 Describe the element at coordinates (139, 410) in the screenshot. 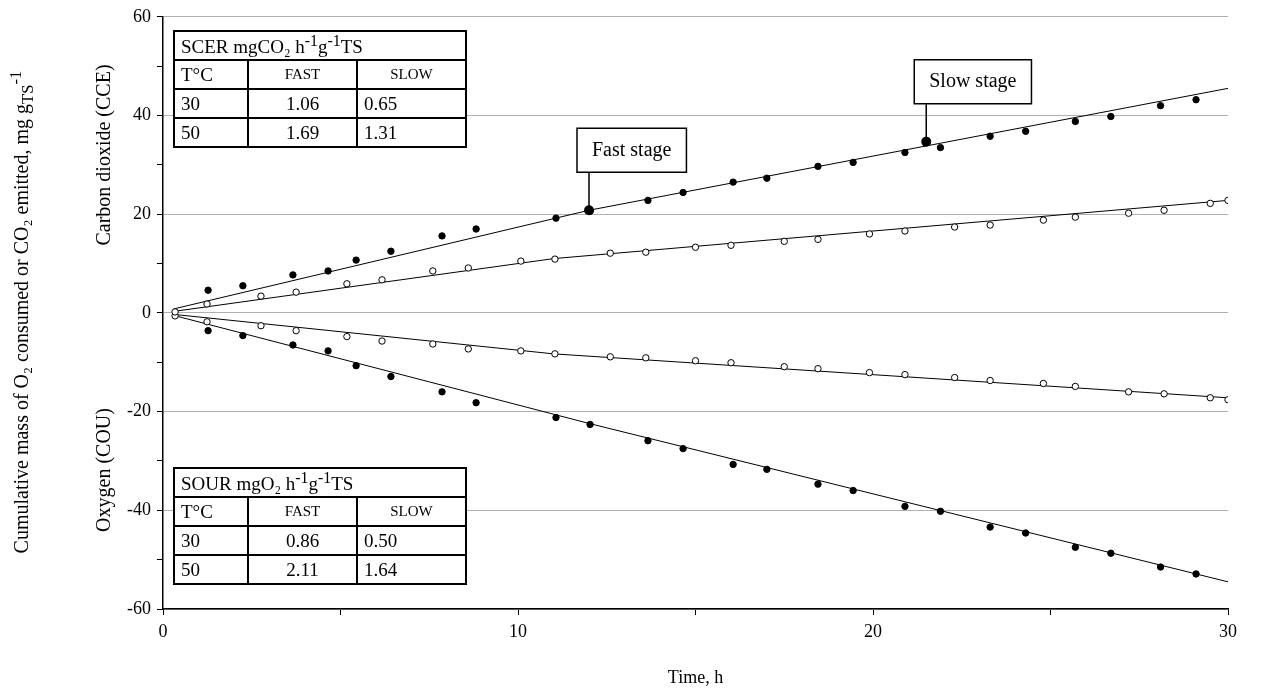

I see `y-tick-label: -20` at that location.